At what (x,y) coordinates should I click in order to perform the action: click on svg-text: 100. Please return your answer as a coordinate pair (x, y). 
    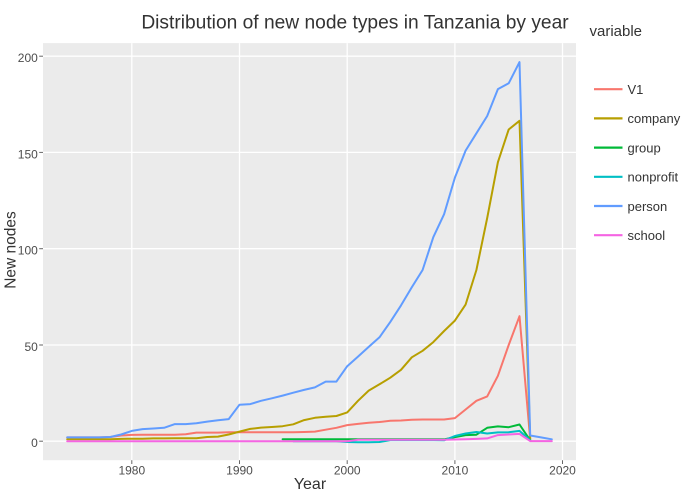
    Looking at the image, I should click on (28, 251).